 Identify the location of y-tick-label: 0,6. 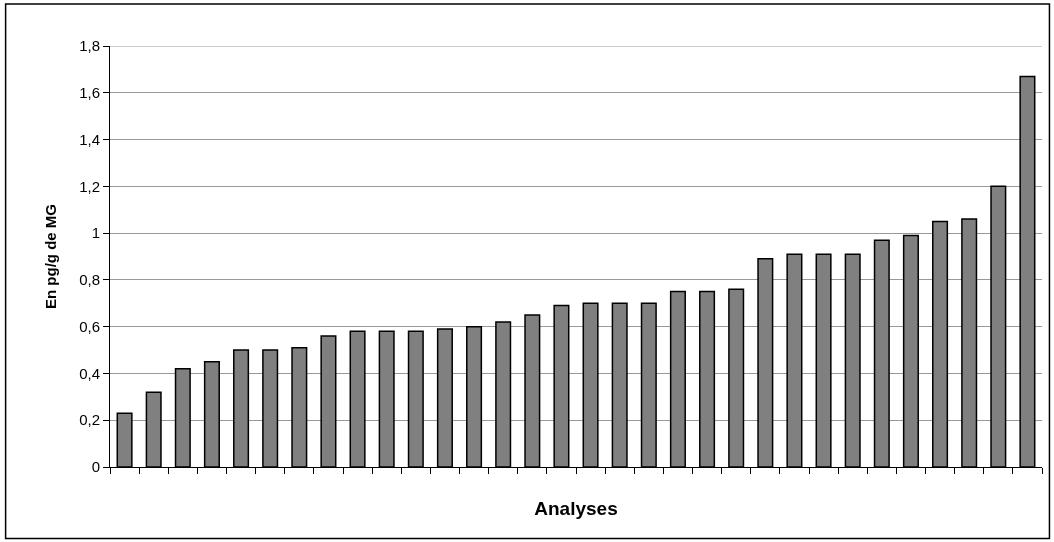
(89, 326).